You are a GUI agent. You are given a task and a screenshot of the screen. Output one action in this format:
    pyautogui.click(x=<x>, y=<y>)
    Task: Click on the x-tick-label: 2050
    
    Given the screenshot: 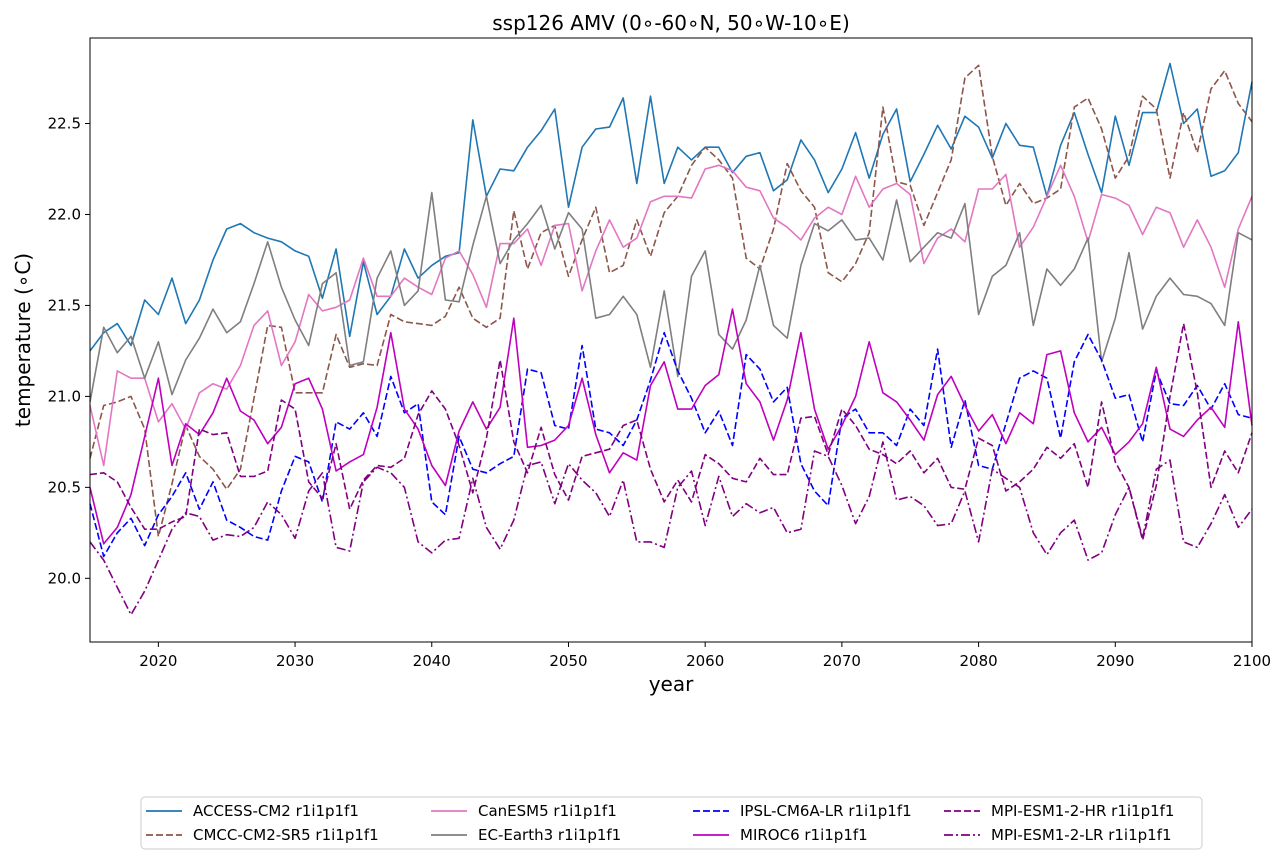 What is the action you would take?
    pyautogui.click(x=568, y=661)
    